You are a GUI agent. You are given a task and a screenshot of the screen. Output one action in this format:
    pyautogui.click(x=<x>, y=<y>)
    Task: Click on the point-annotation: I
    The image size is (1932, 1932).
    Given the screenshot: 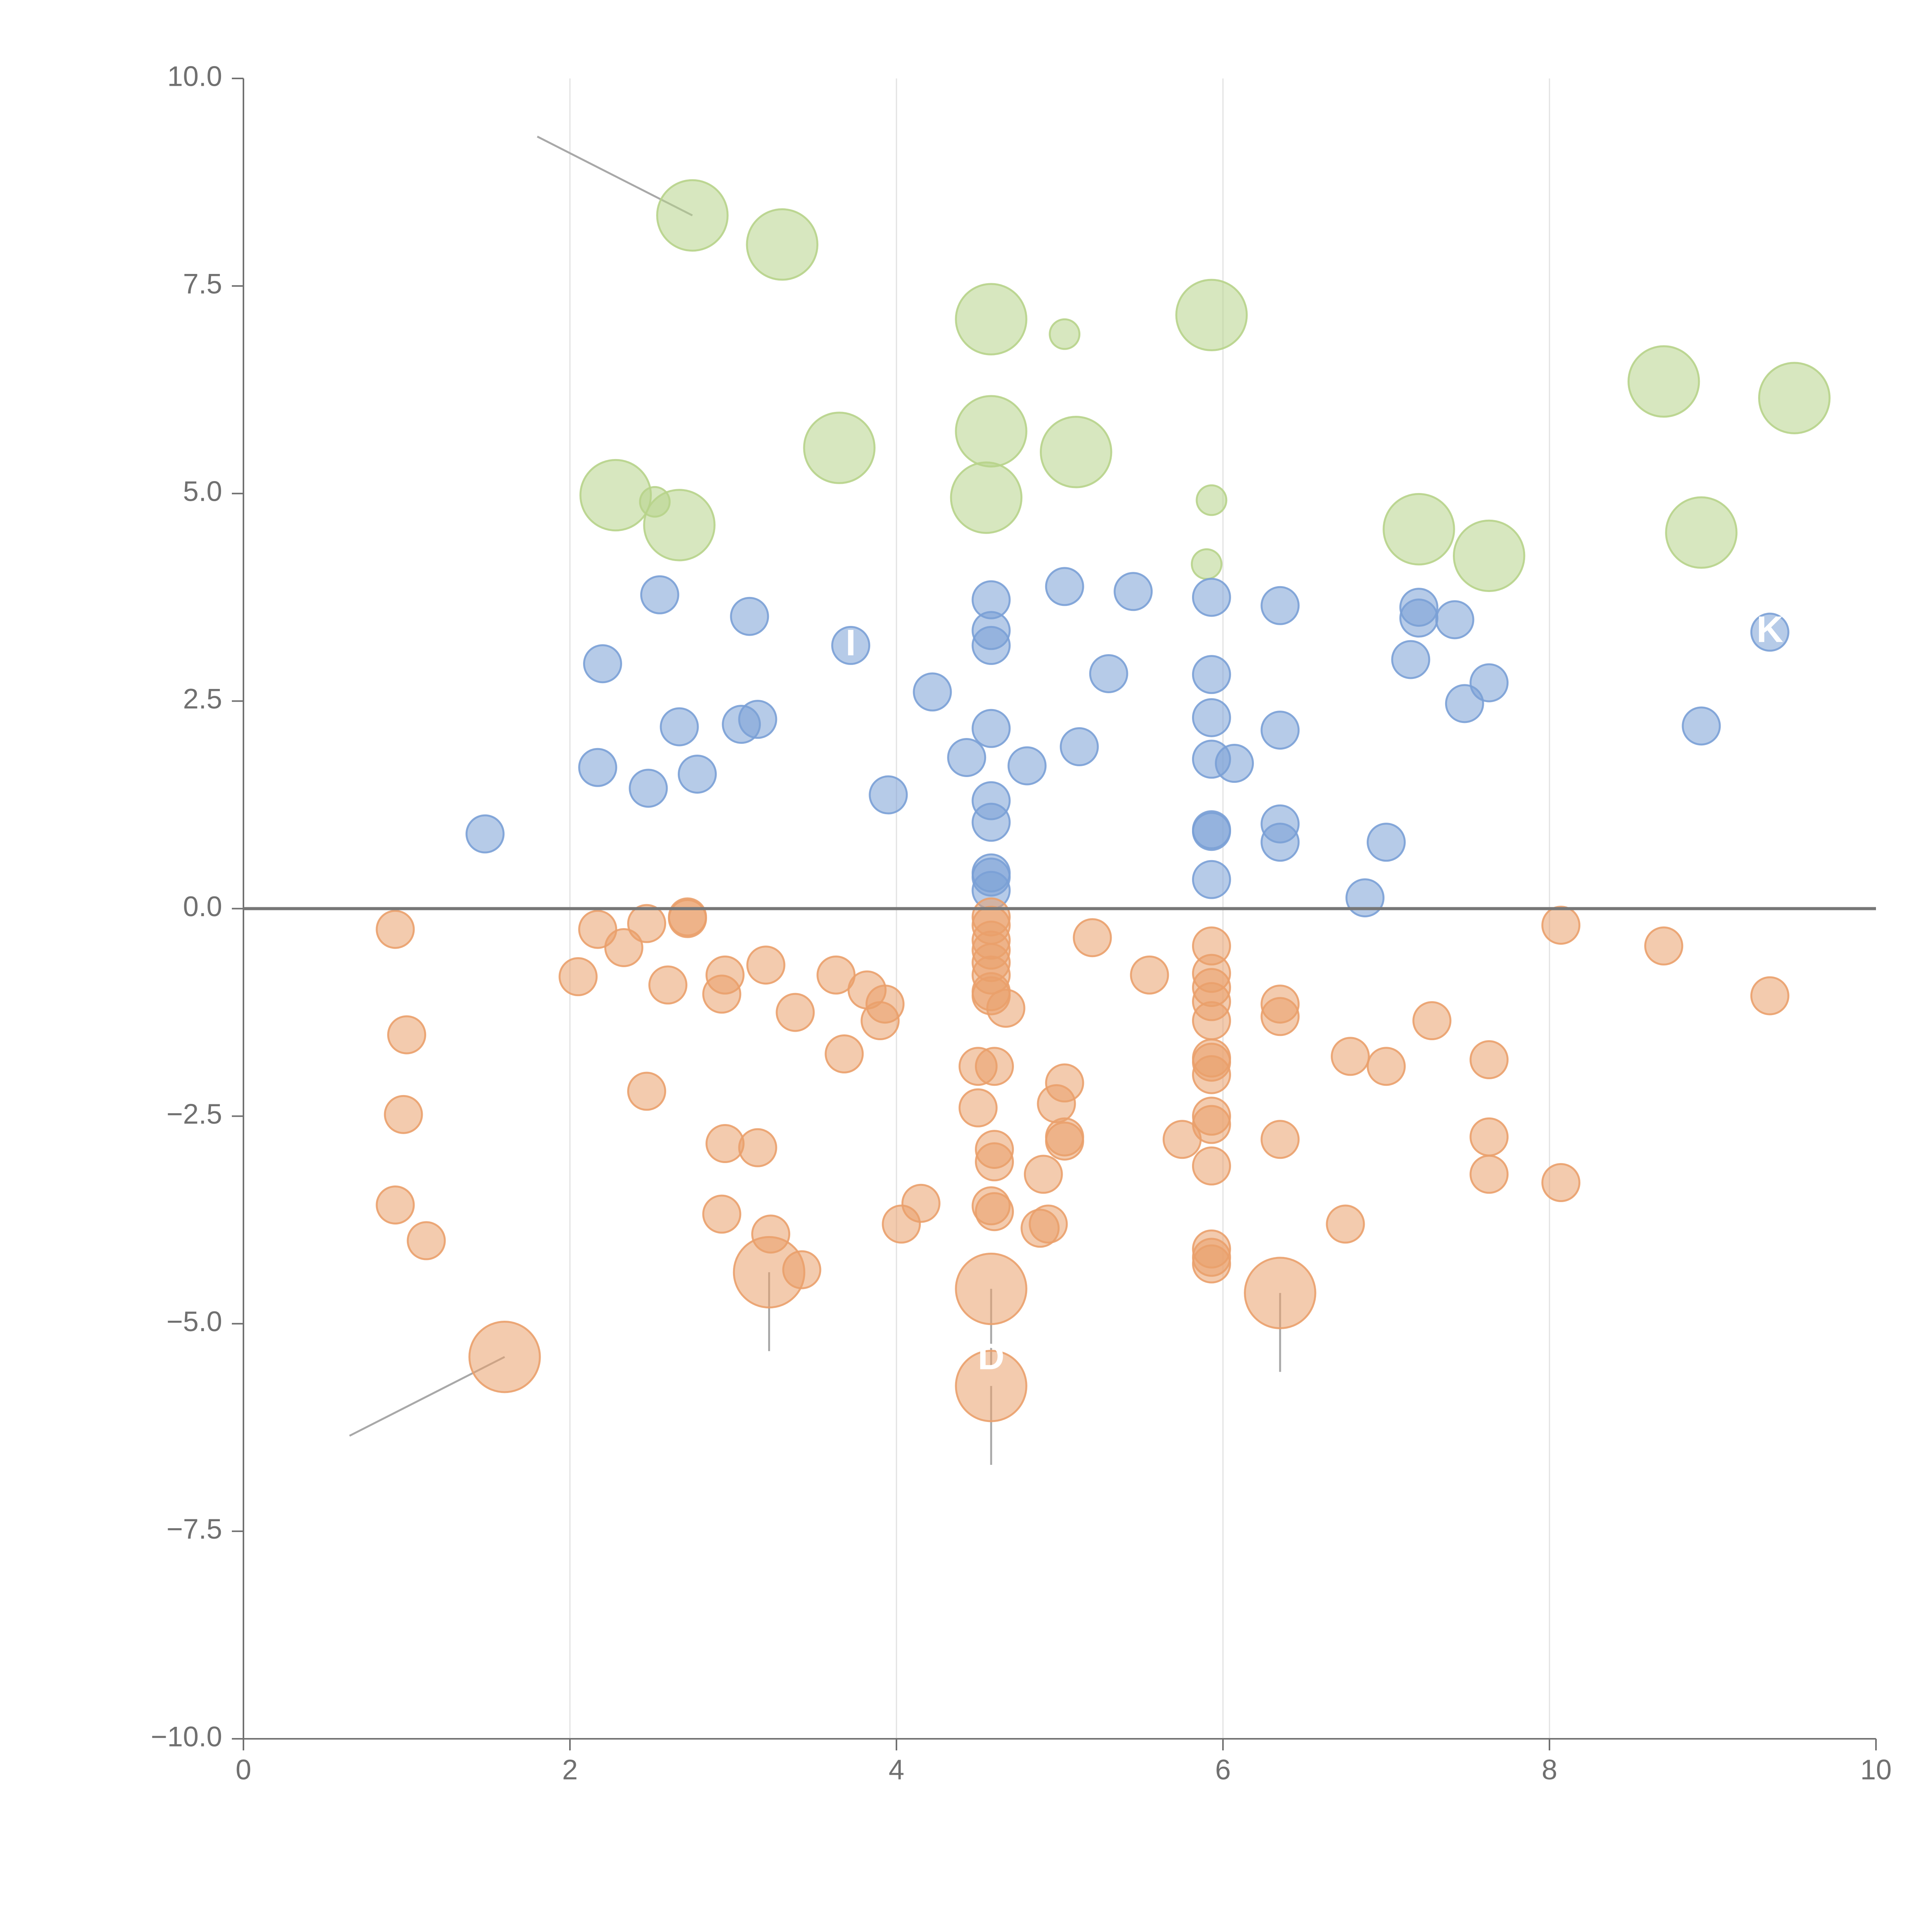 What is the action you would take?
    pyautogui.click(x=850, y=642)
    